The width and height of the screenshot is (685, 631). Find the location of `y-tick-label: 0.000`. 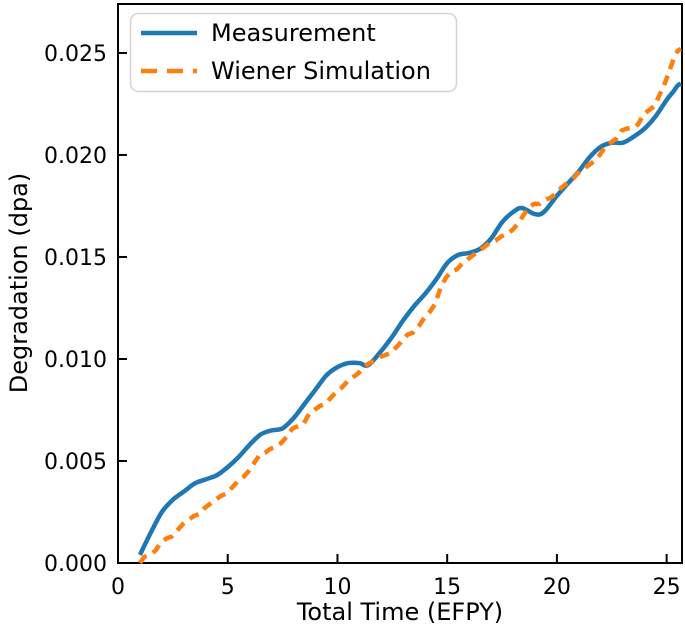

y-tick-label: 0.000 is located at coordinates (75, 564).